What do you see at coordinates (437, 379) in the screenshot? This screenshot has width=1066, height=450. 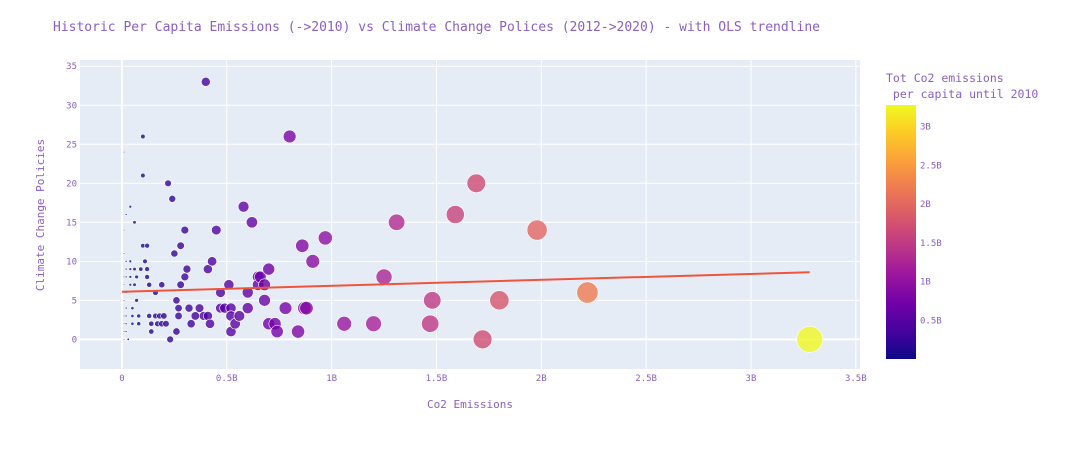 I see `x-tick-label: 1.5B` at bounding box center [437, 379].